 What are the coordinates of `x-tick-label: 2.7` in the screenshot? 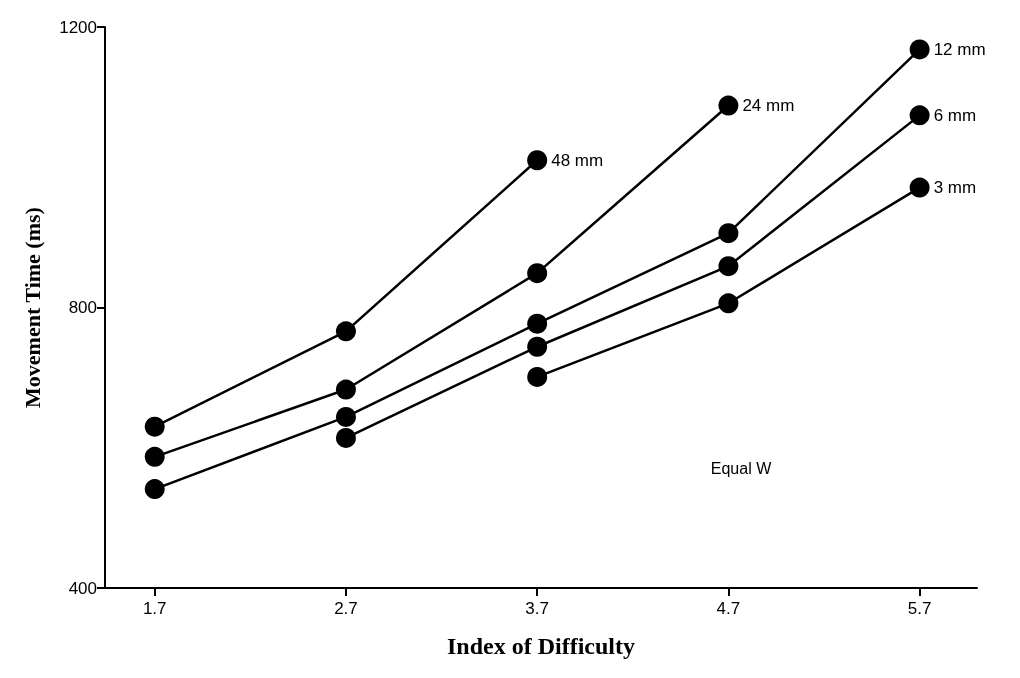 It's located at (346, 608).